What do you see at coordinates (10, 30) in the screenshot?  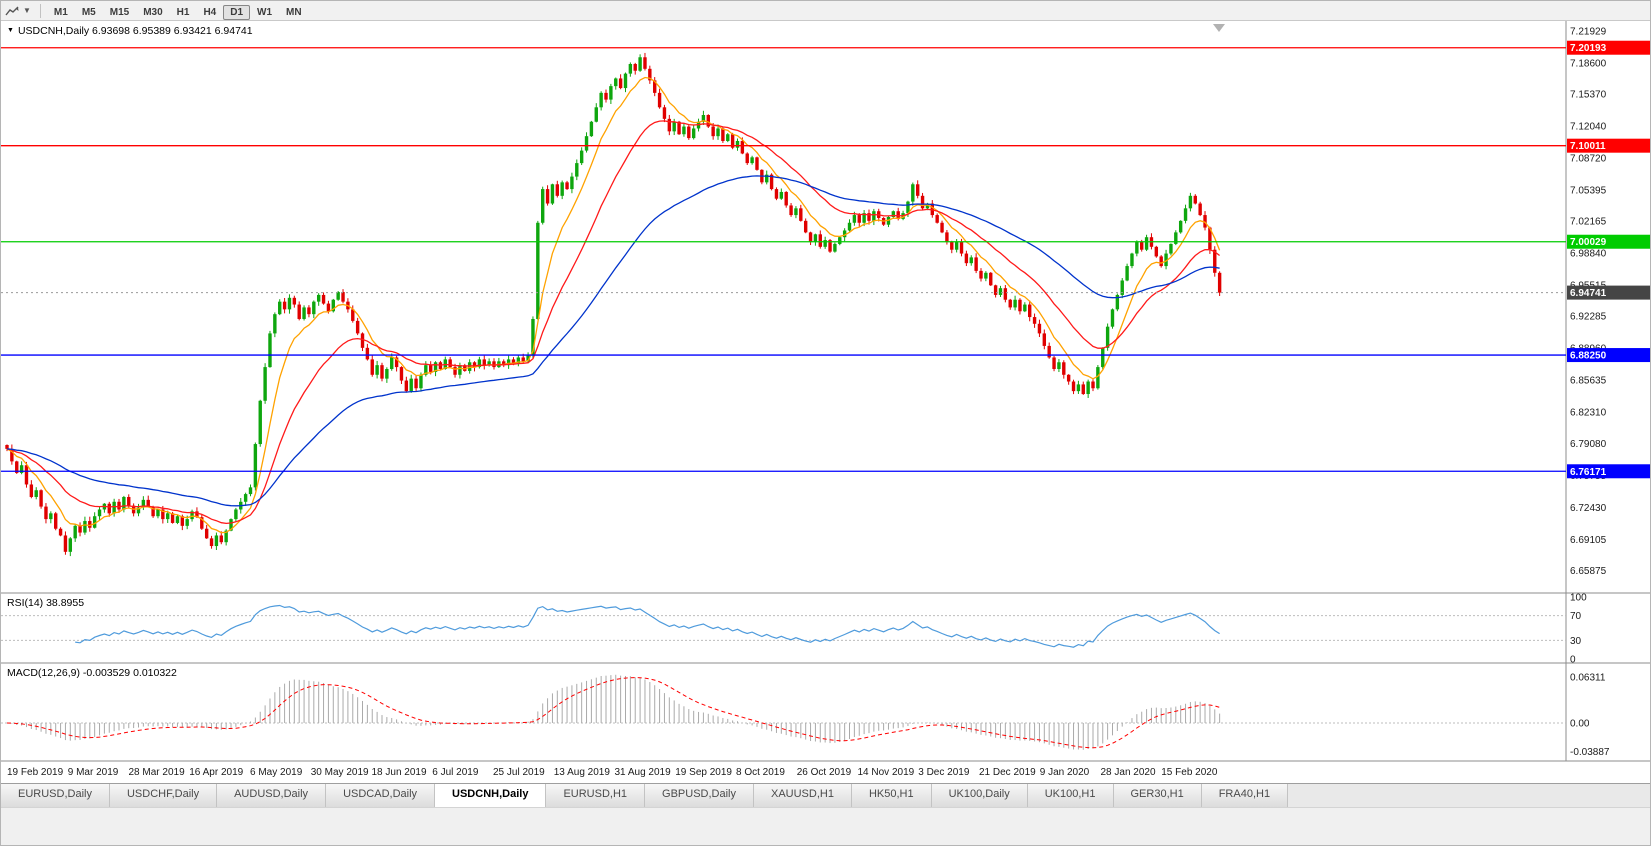 I see `symbol-dropdown-icon: ▼` at bounding box center [10, 30].